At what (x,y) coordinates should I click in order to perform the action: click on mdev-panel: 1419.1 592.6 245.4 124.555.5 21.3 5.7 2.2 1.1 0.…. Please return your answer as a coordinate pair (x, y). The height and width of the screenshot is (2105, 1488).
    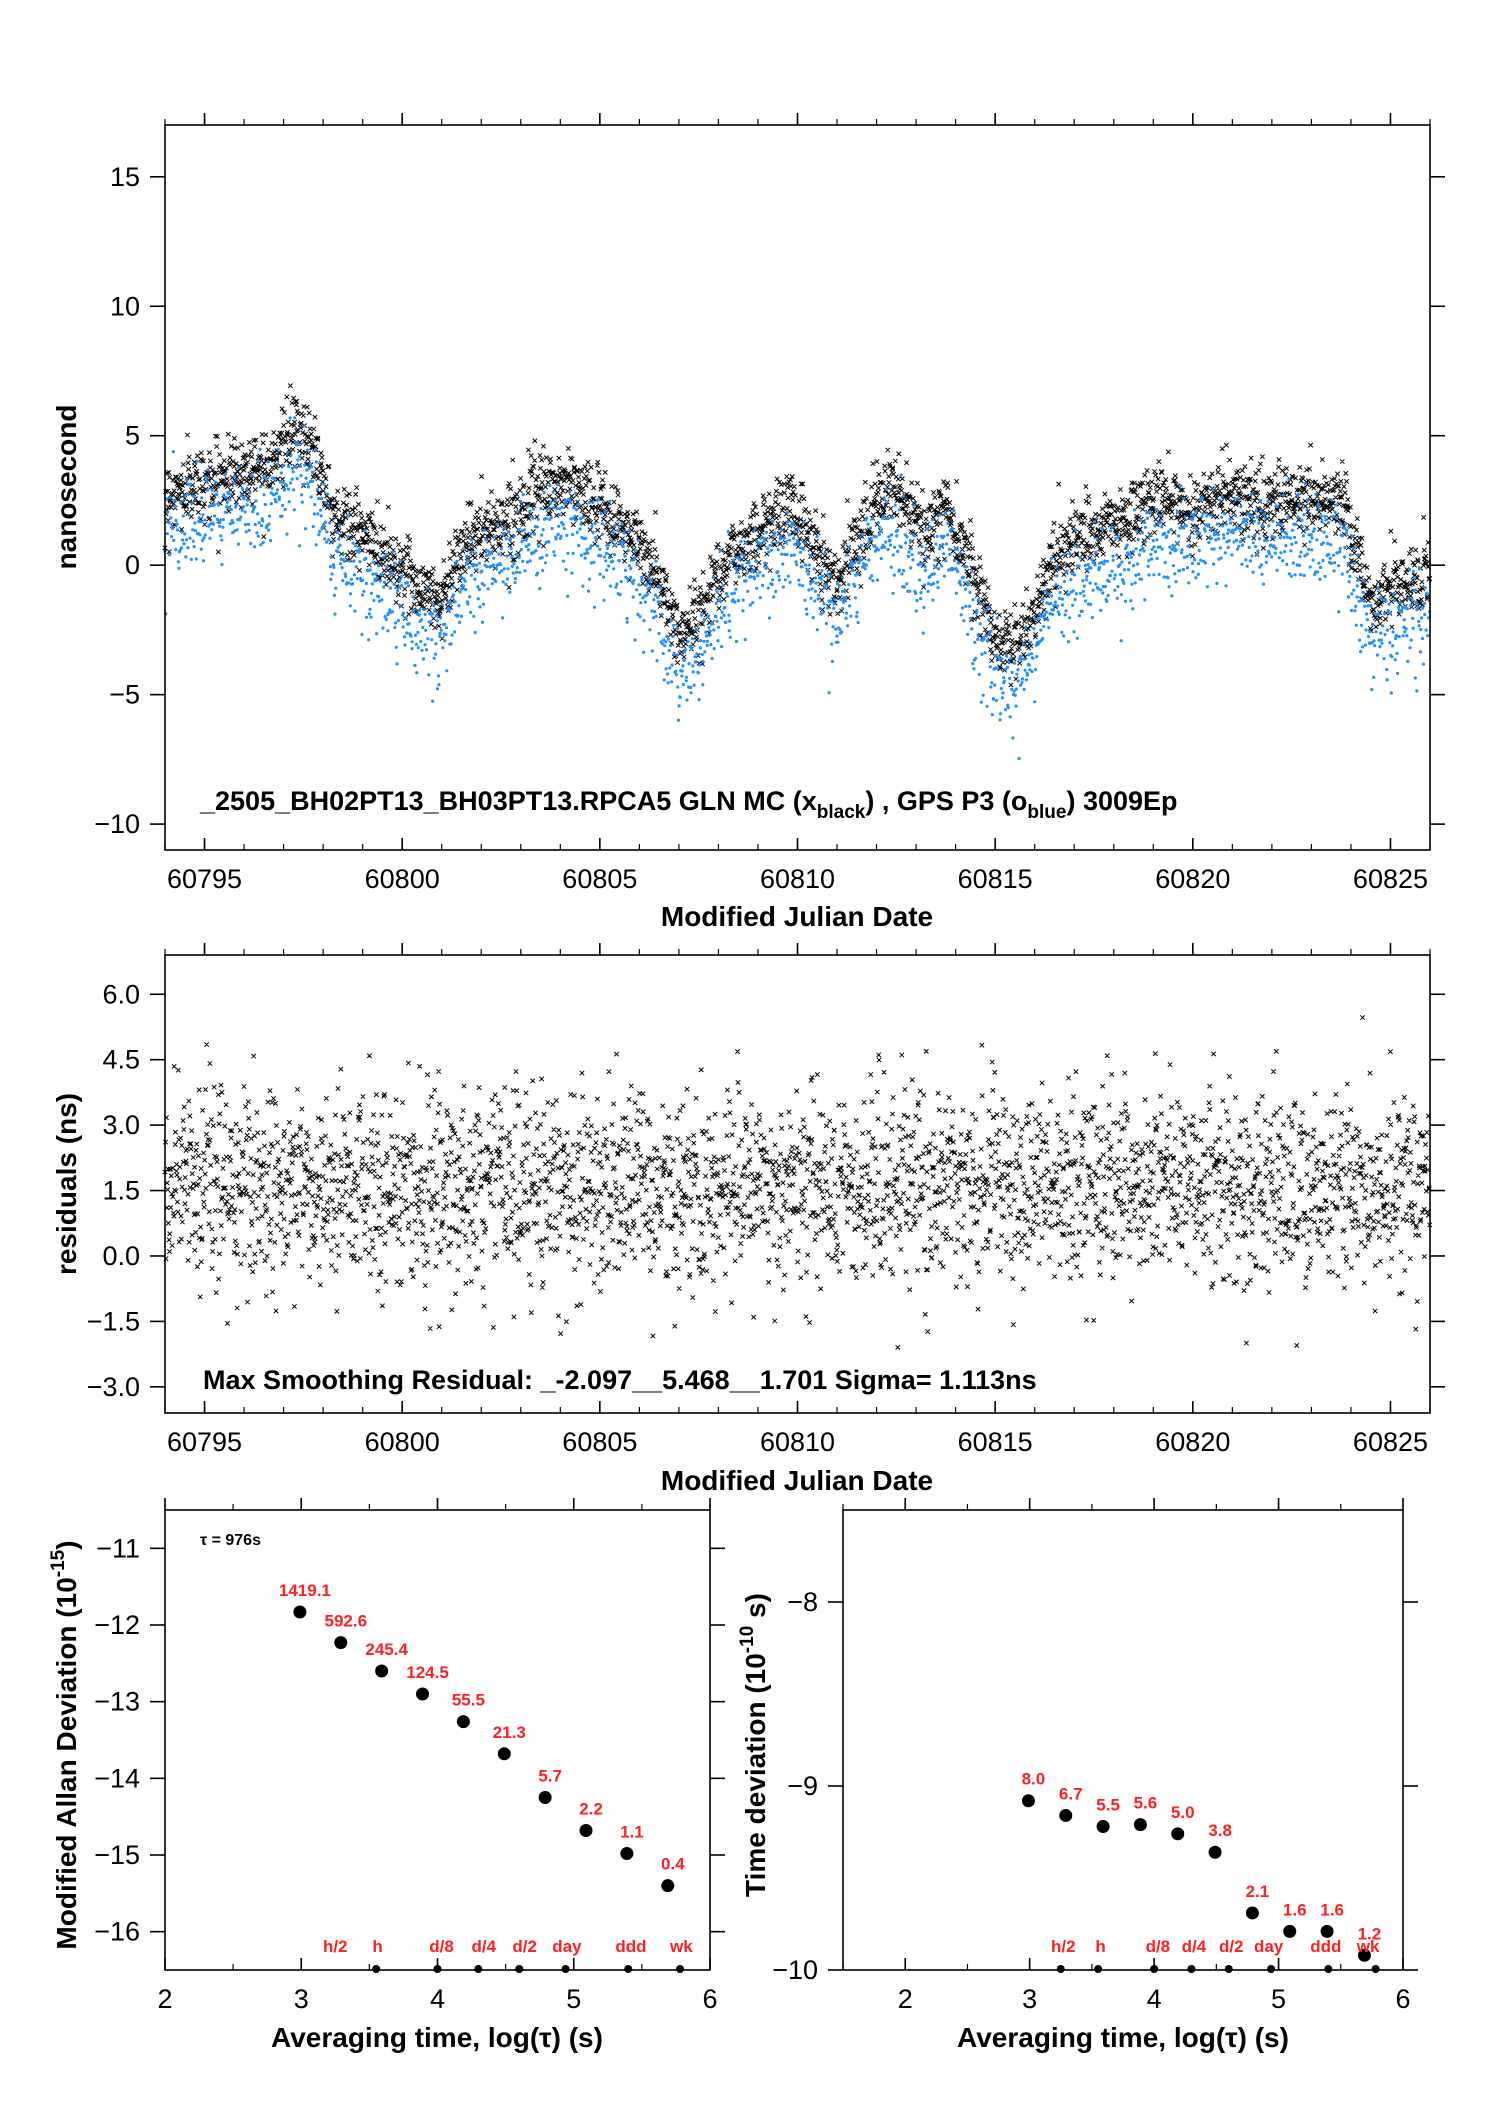
    Looking at the image, I should click on (386, 1775).